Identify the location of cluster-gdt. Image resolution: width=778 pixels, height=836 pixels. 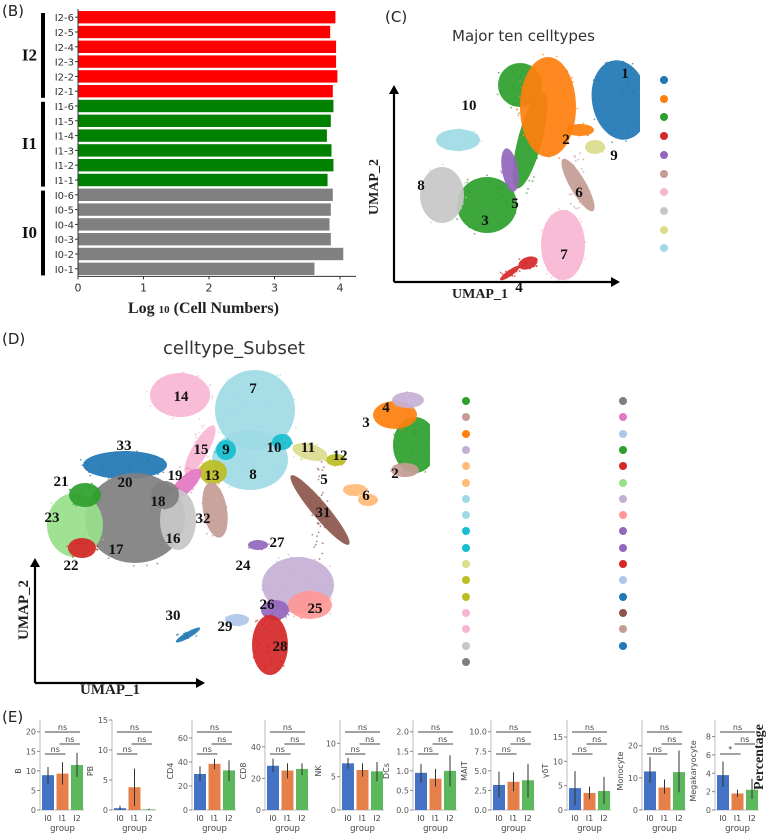
(459, 140).